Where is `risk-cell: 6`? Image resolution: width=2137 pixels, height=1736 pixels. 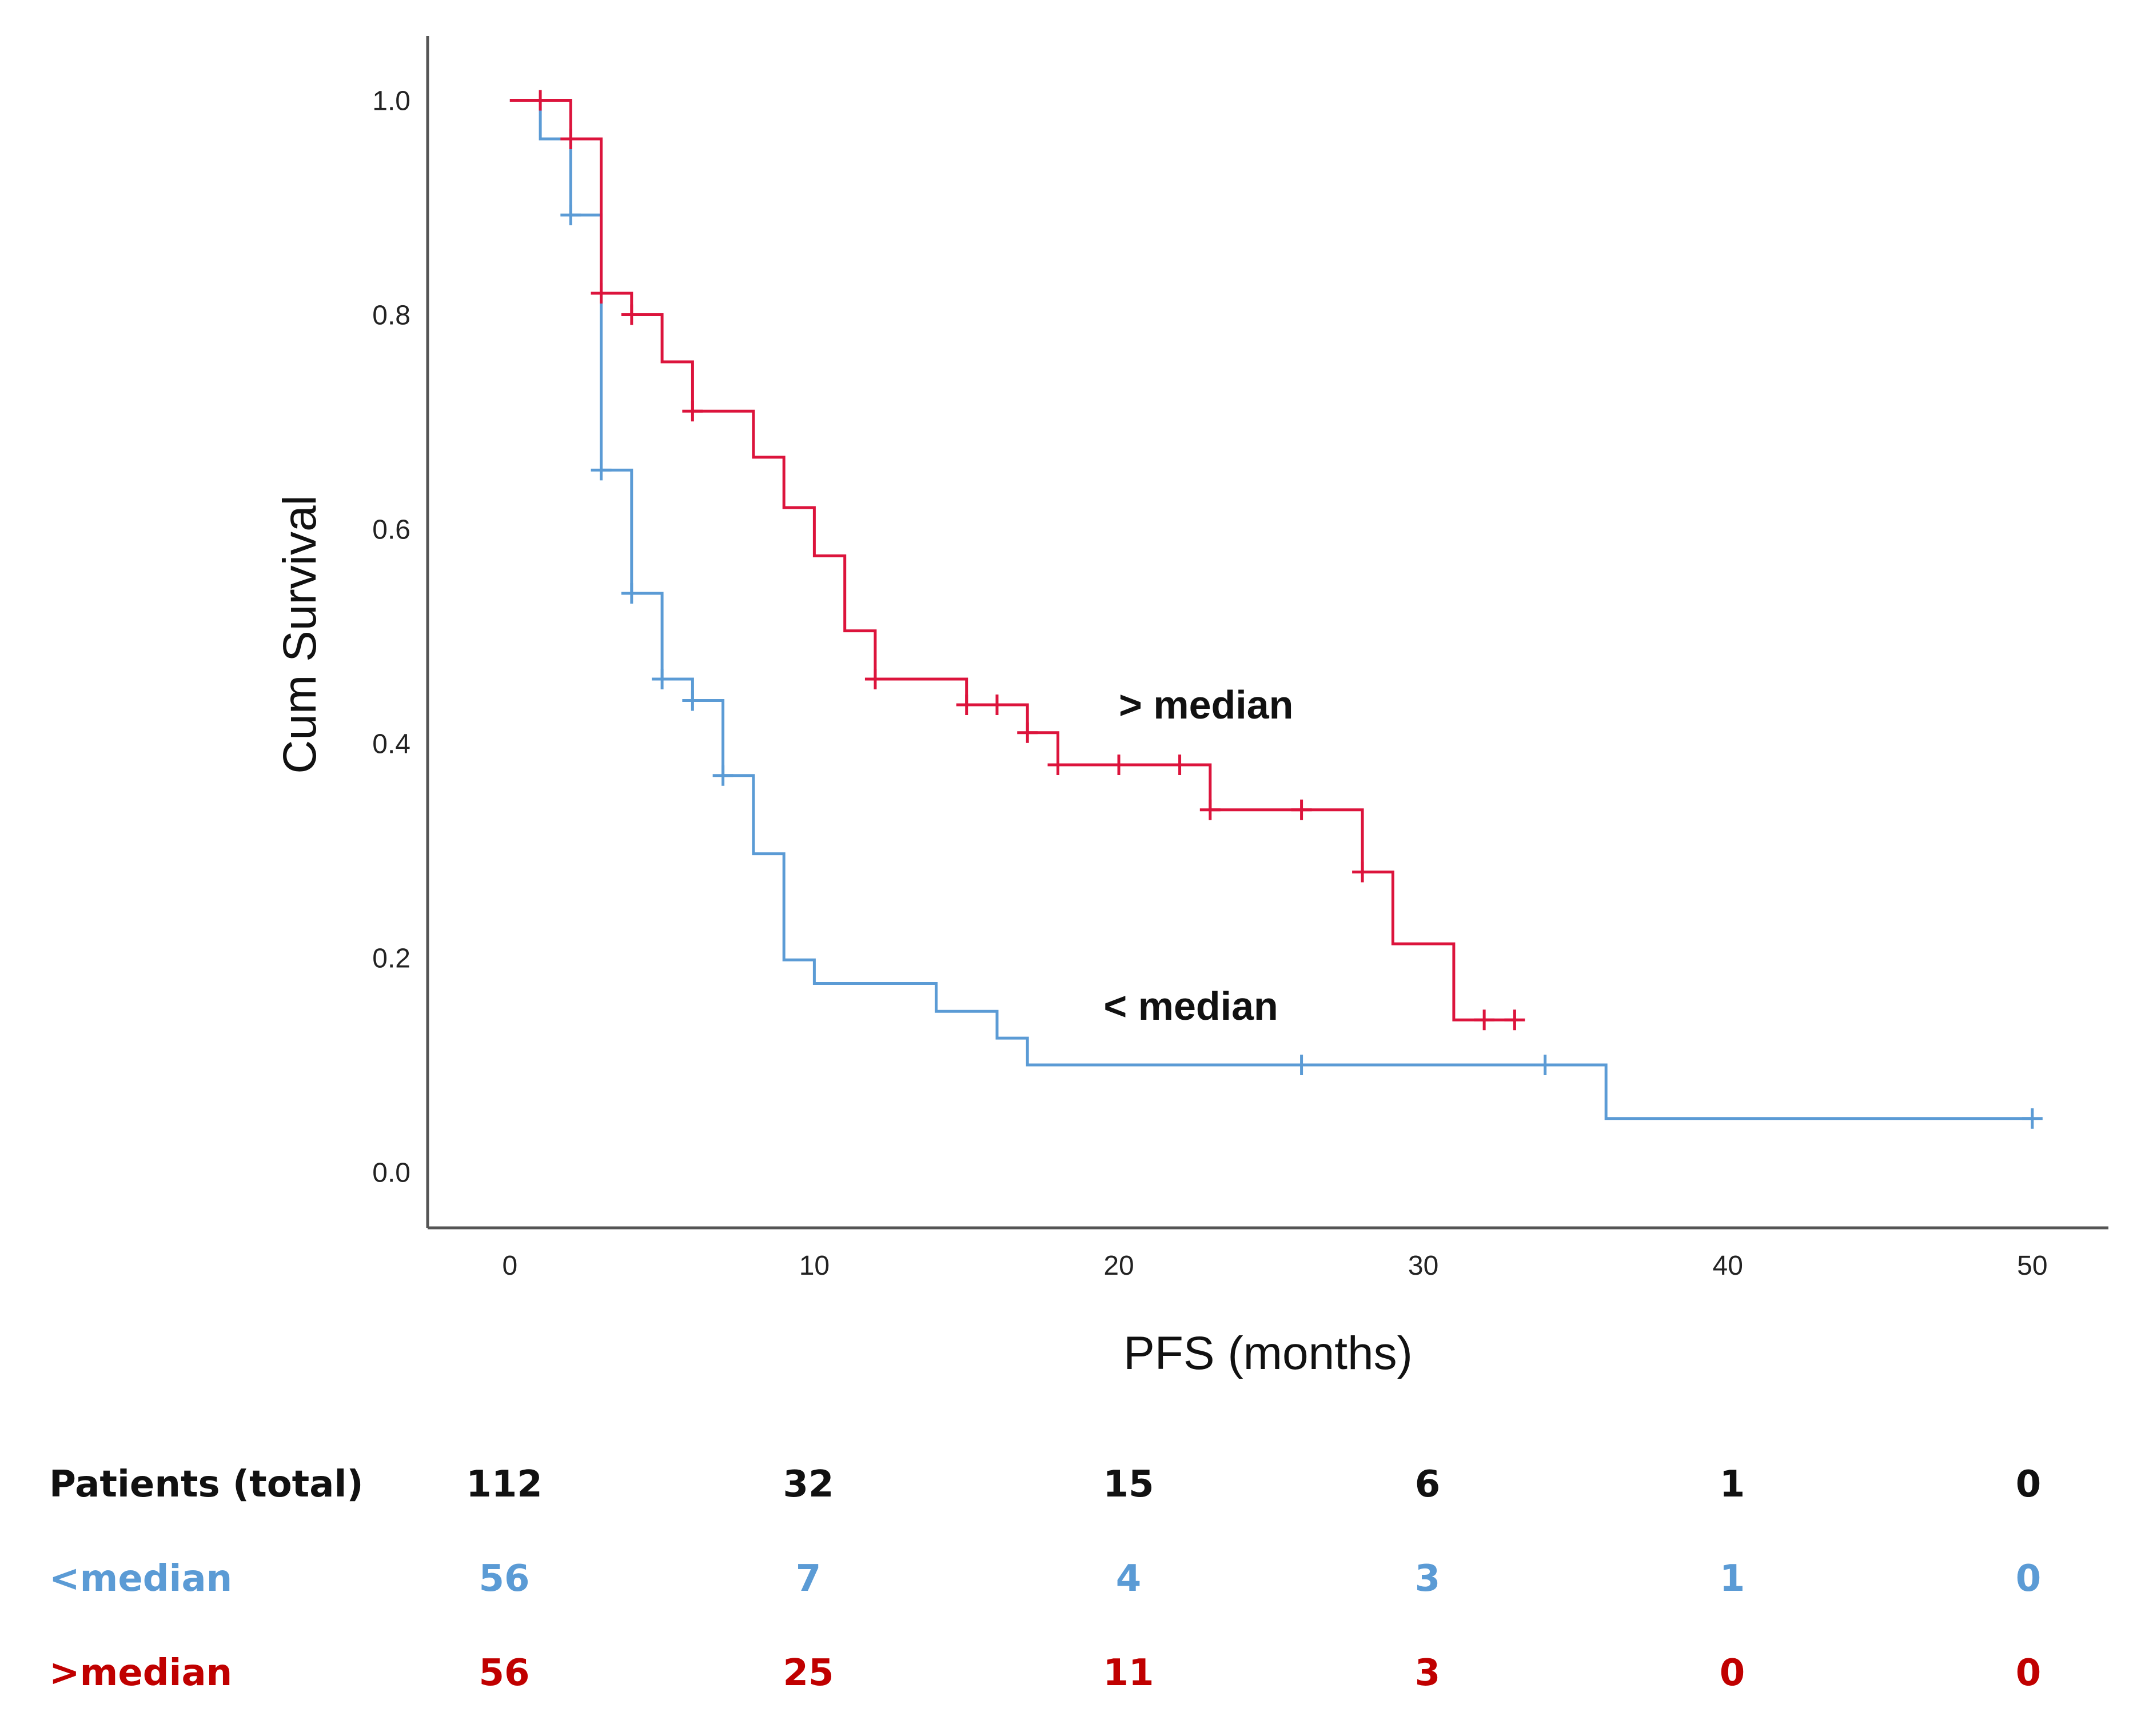 risk-cell: 6 is located at coordinates (1428, 1484).